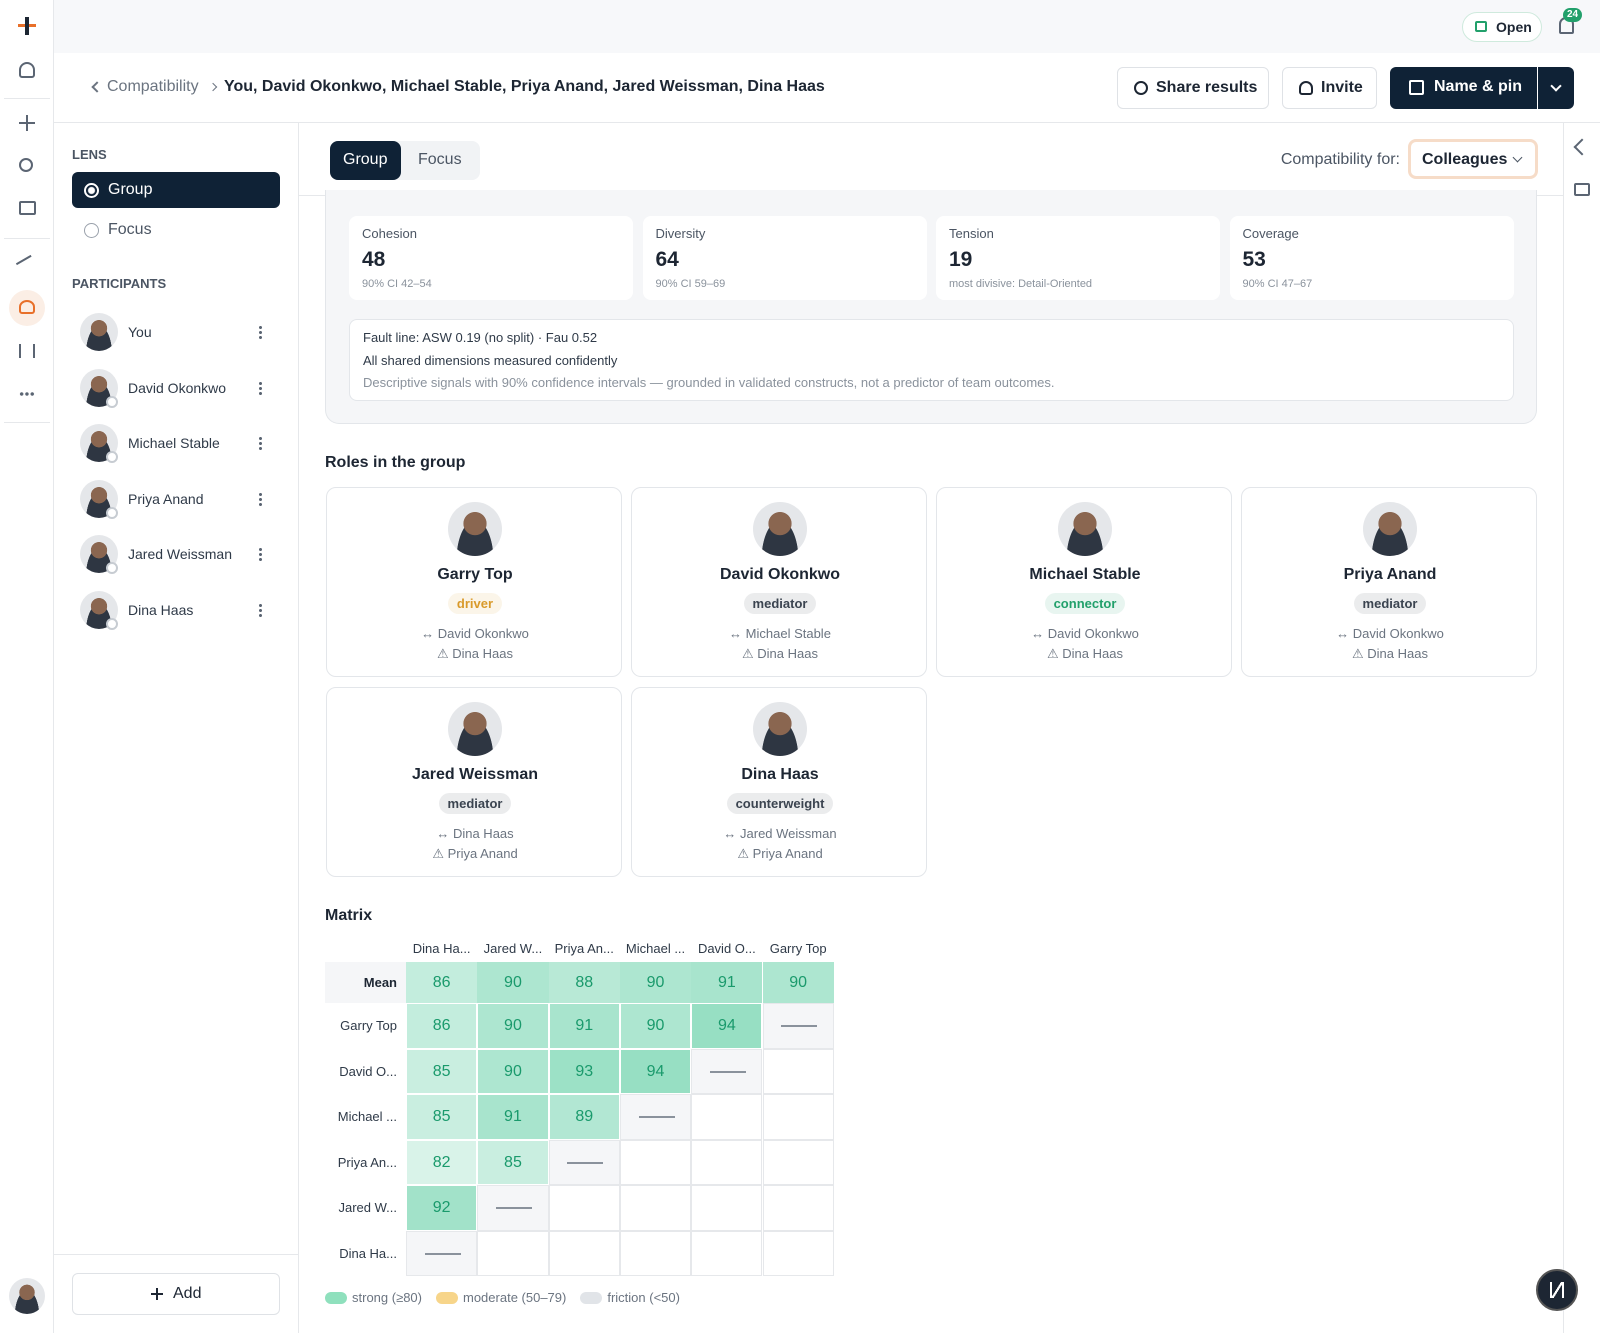 This screenshot has height=1333, width=1600. I want to click on matrix-cell: 85, so click(442, 1117).